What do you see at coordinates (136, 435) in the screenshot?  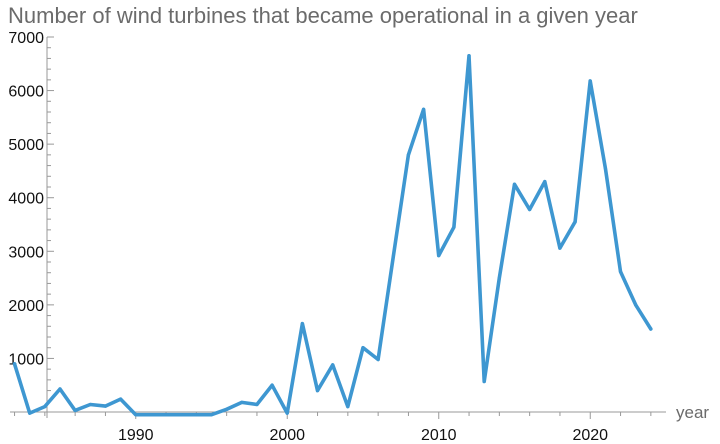 I see `x-tick-label: 1990` at bounding box center [136, 435].